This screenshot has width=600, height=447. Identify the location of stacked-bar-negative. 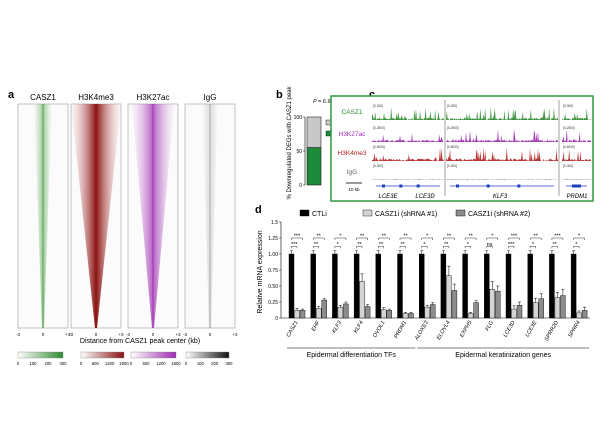
(314, 132).